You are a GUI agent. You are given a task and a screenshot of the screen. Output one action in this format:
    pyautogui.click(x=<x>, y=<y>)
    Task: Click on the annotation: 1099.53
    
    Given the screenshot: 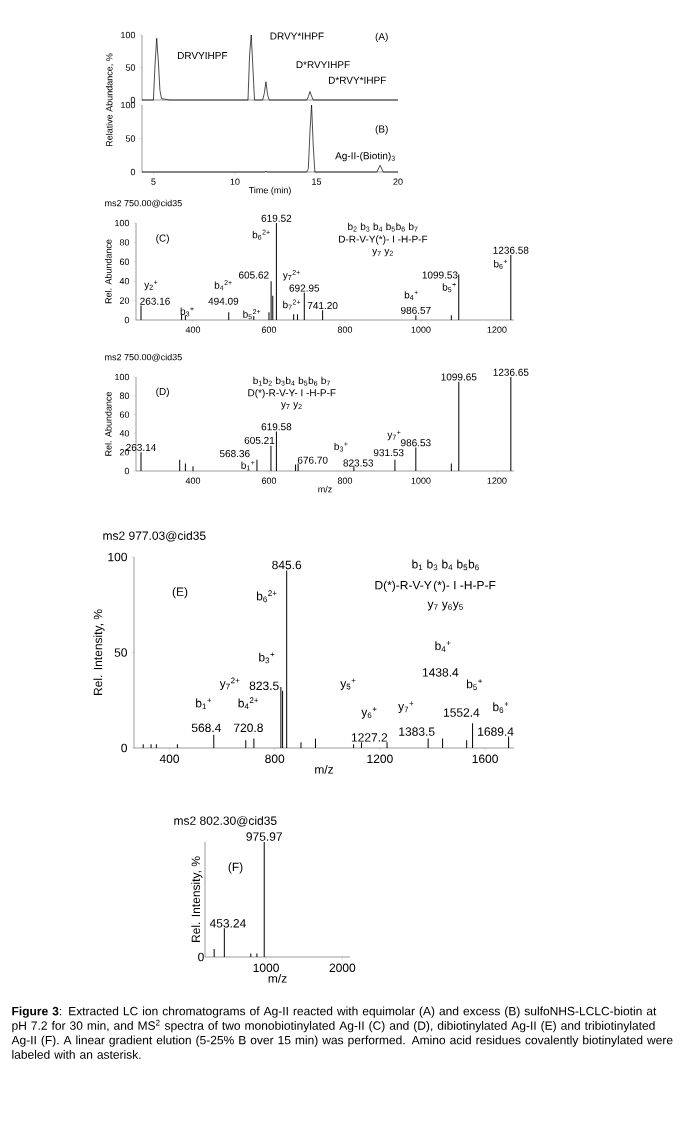 What is the action you would take?
    pyautogui.click(x=440, y=275)
    